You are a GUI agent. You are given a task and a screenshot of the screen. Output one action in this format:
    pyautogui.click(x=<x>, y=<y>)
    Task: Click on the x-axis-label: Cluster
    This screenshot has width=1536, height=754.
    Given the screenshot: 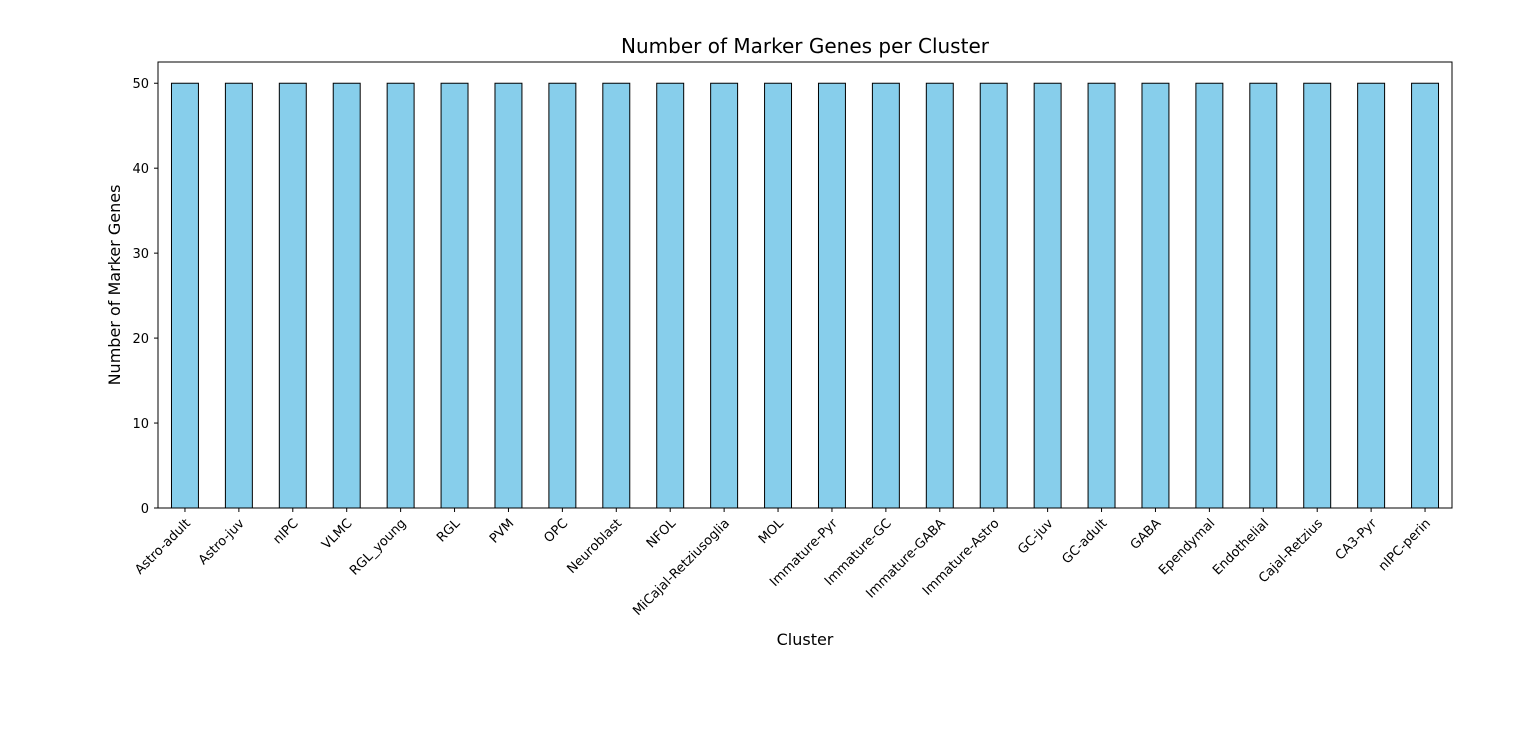 What is the action you would take?
    pyautogui.click(x=805, y=639)
    